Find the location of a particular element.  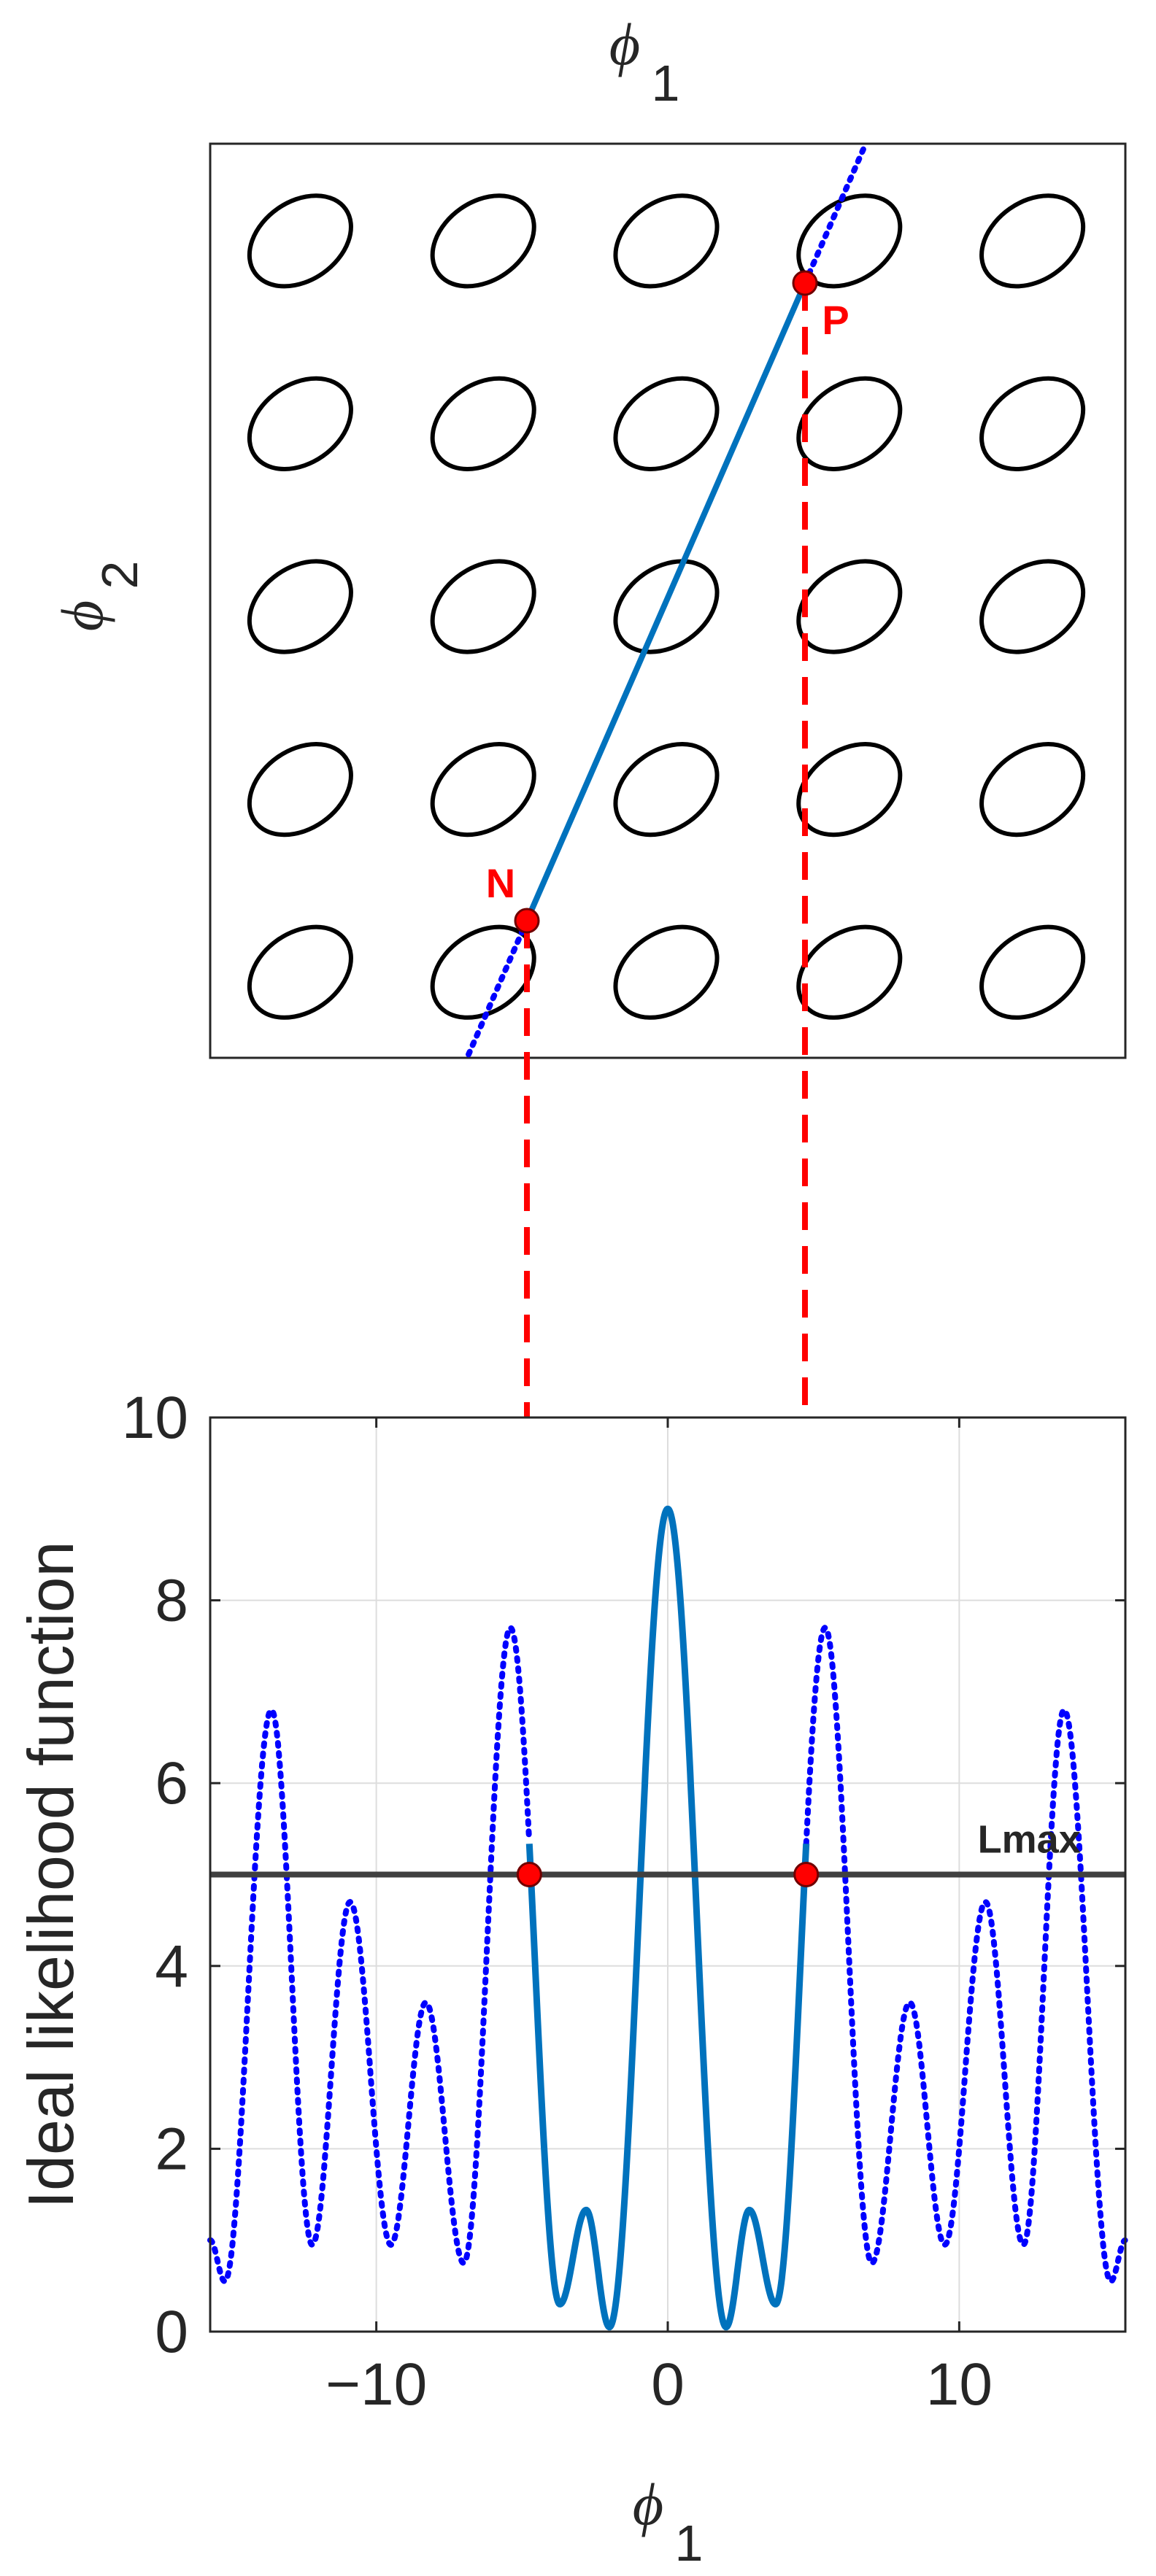

lmax-label: Lmax is located at coordinates (1029, 1840).